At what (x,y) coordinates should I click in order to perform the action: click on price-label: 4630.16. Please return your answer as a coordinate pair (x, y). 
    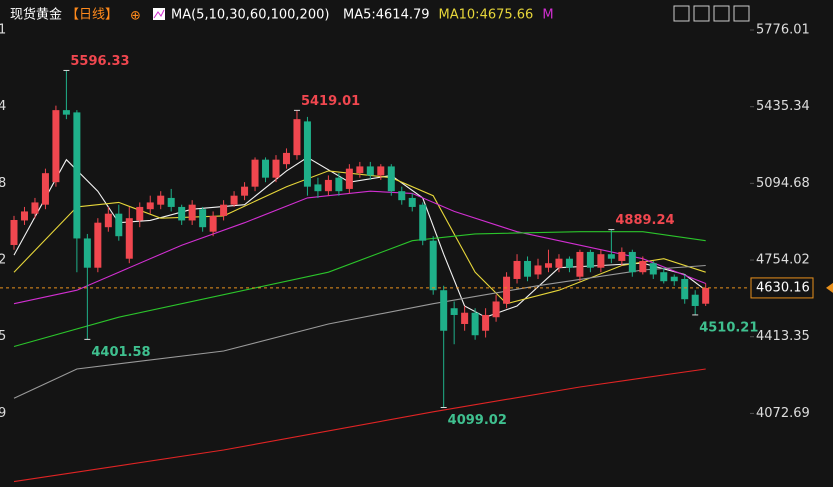
    Looking at the image, I should click on (783, 287).